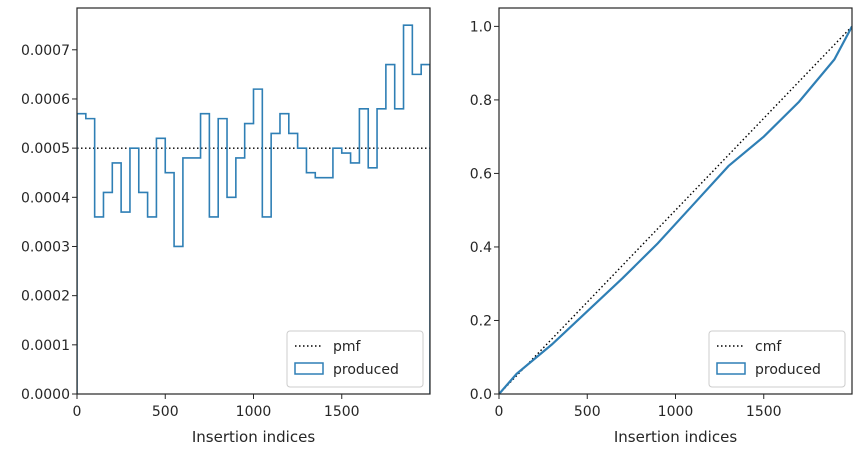 The image size is (861, 453). Describe the element at coordinates (347, 347) in the screenshot. I see `legend-label-pmf: pmf` at that location.